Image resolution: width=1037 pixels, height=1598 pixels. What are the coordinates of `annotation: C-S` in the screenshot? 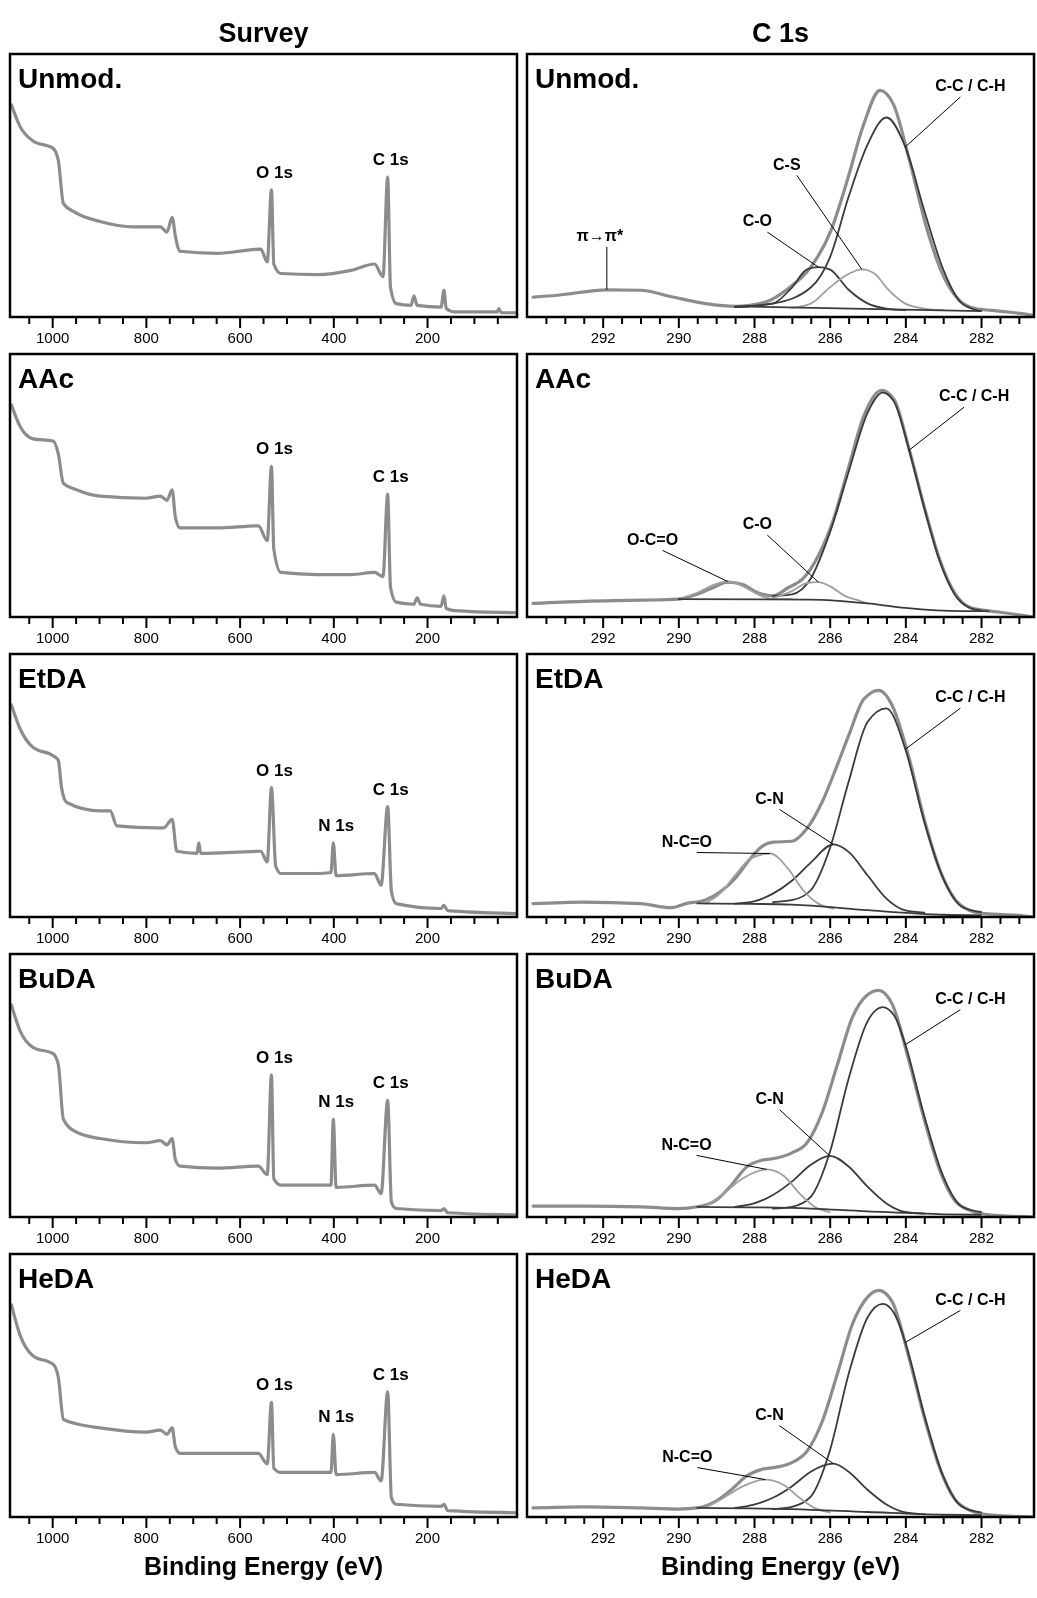 It's located at (787, 164).